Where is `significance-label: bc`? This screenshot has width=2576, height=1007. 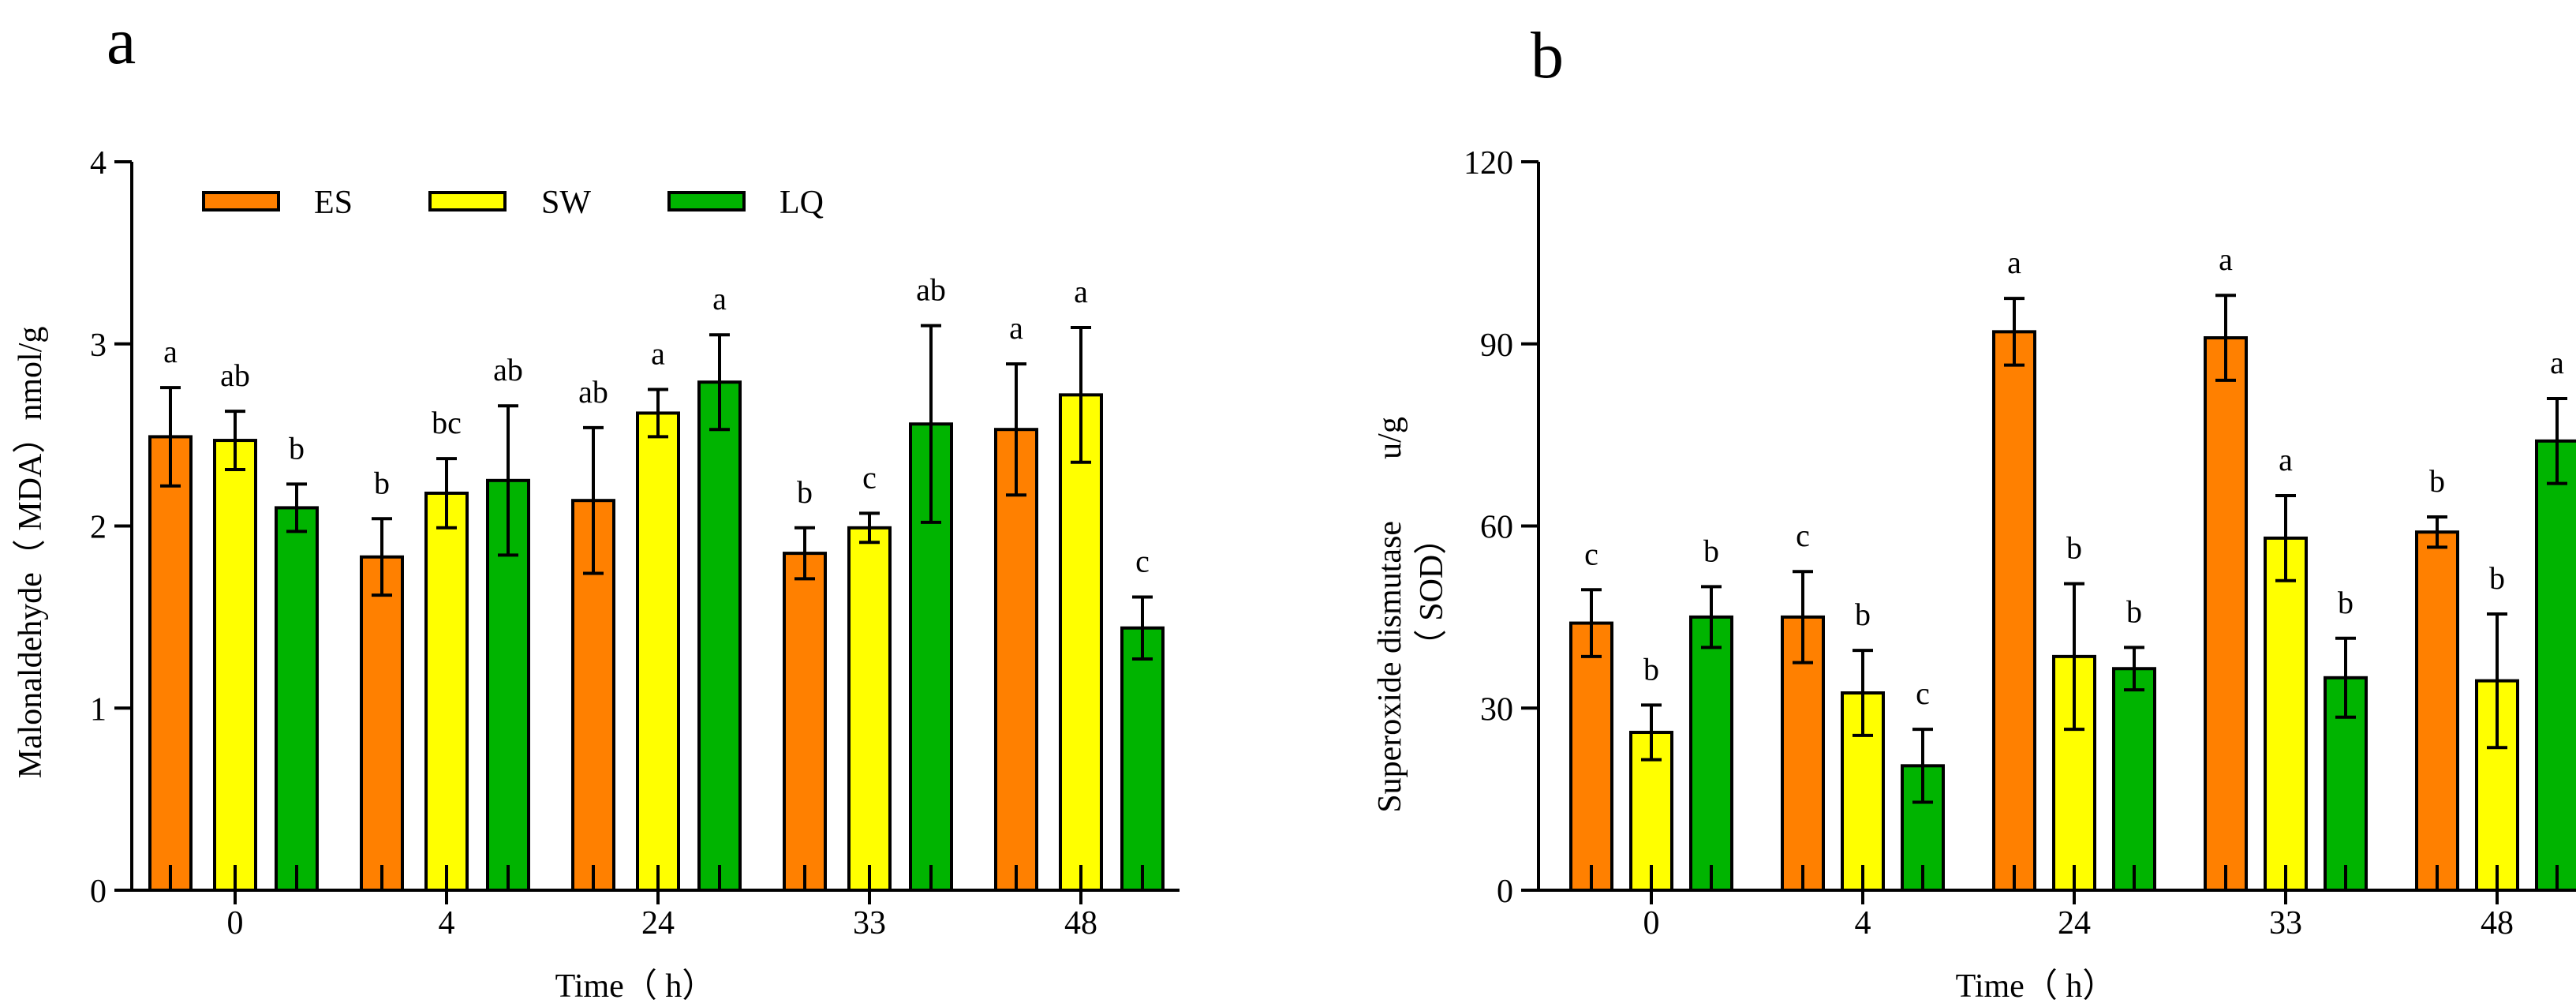
significance-label: bc is located at coordinates (447, 422).